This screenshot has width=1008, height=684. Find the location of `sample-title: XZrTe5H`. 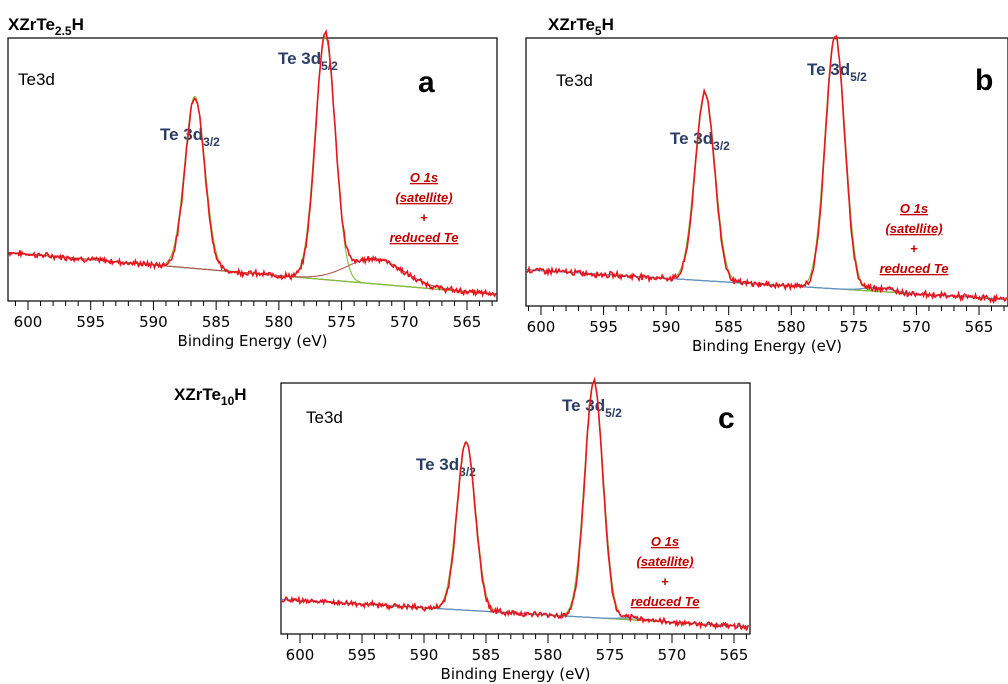

sample-title: XZrTe5H is located at coordinates (581, 26).